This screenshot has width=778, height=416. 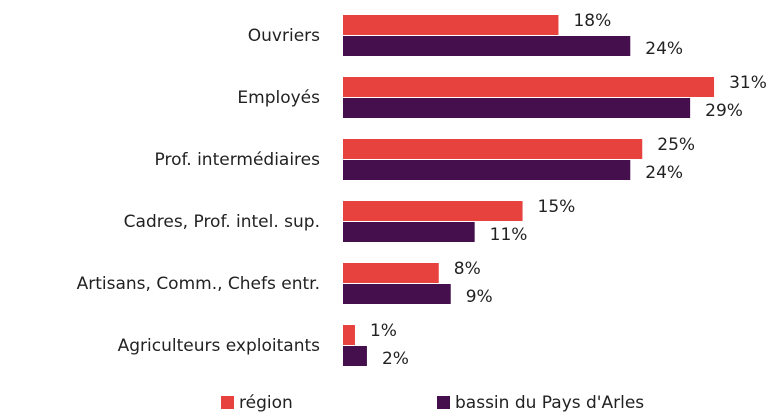 I want to click on value-label: 9%, so click(x=479, y=297).